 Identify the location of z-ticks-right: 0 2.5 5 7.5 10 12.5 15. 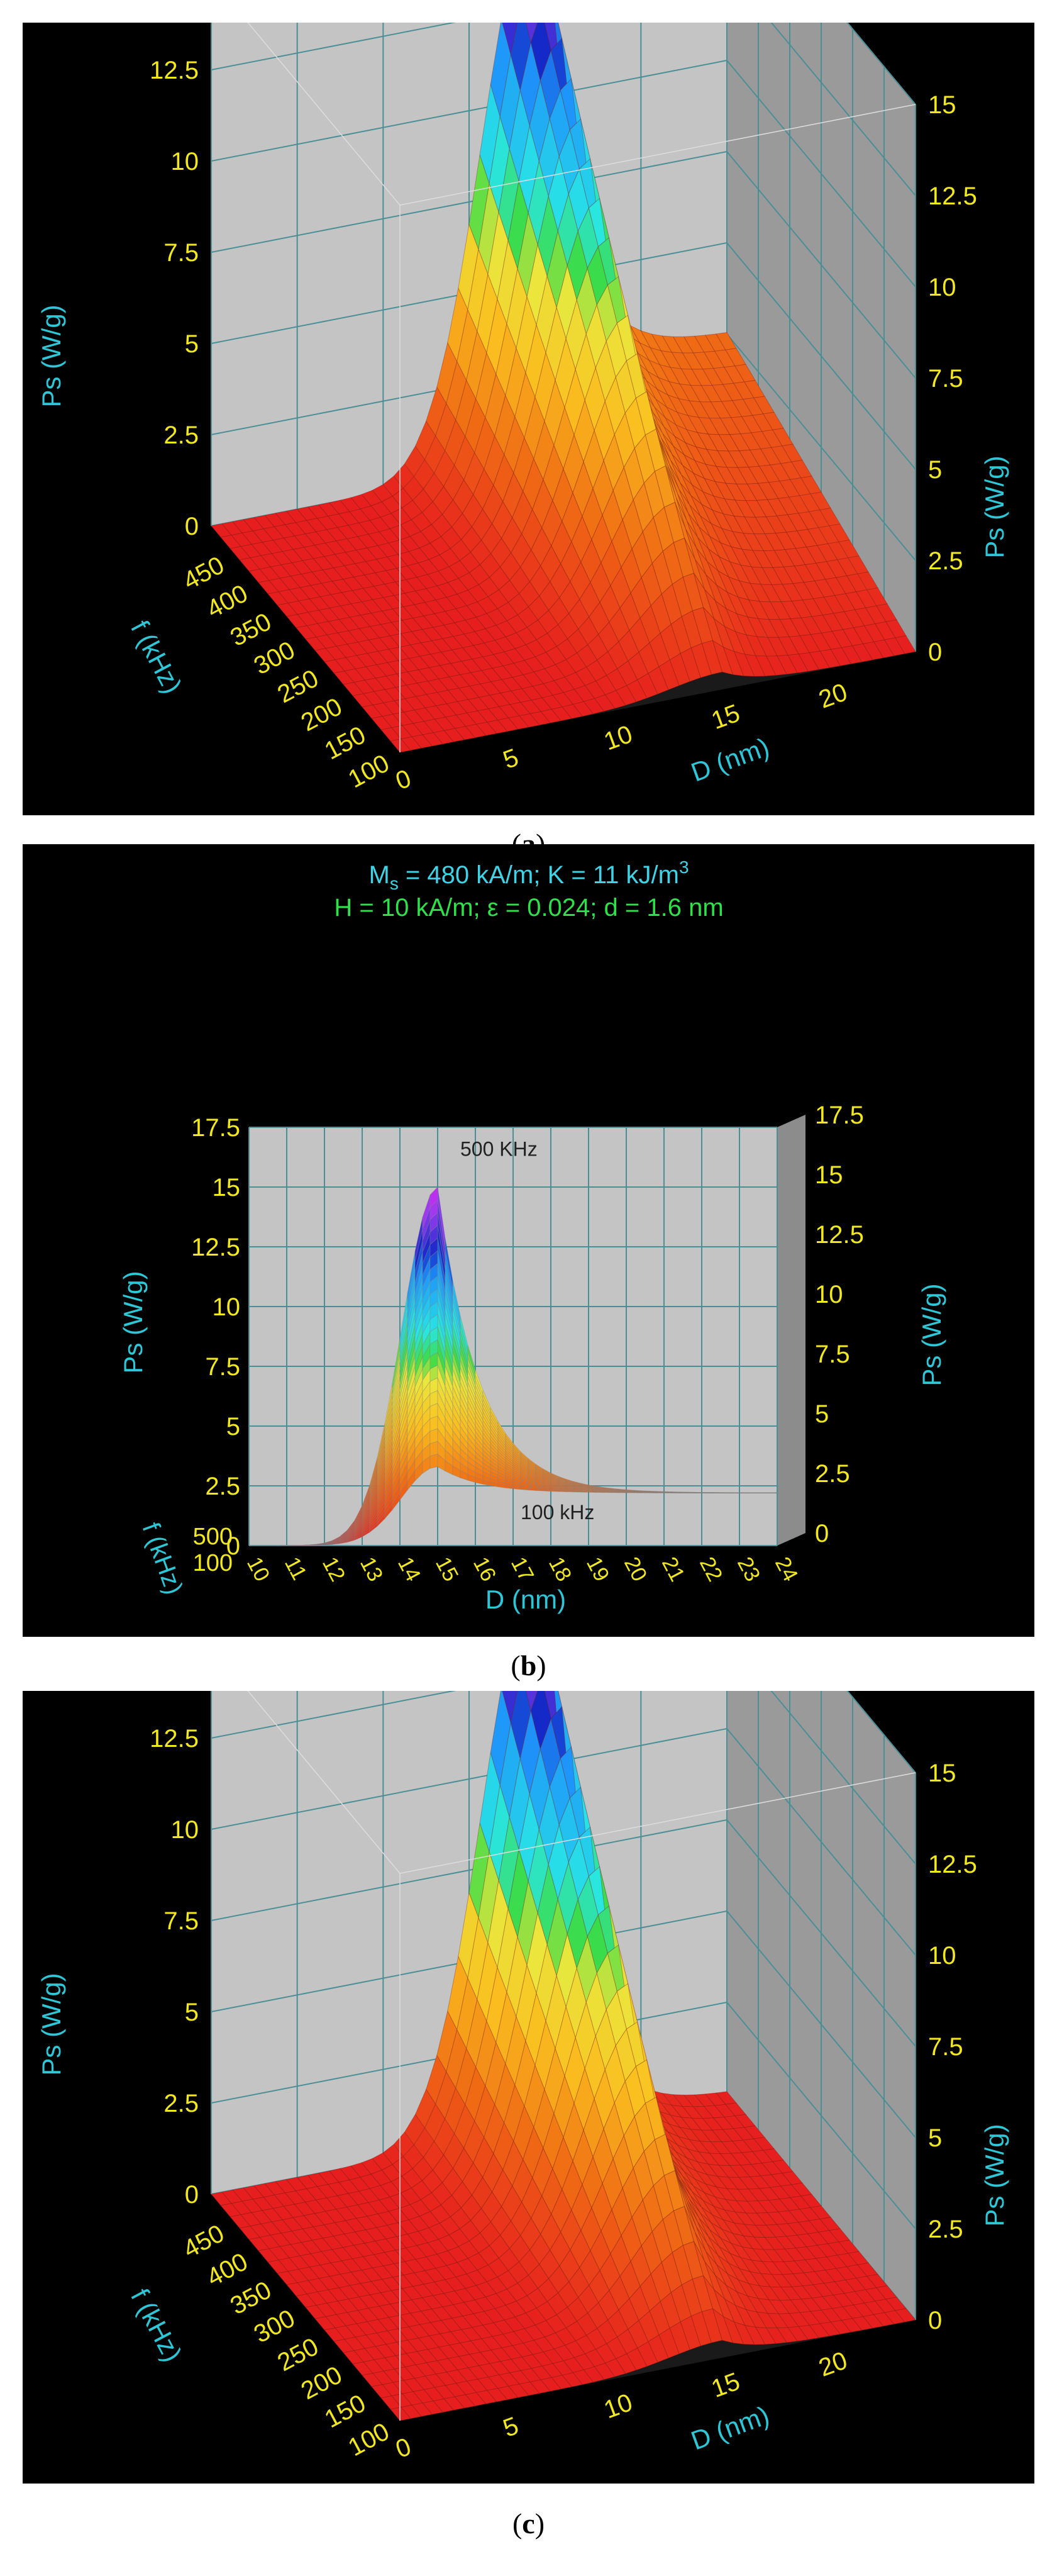
(952, 2046).